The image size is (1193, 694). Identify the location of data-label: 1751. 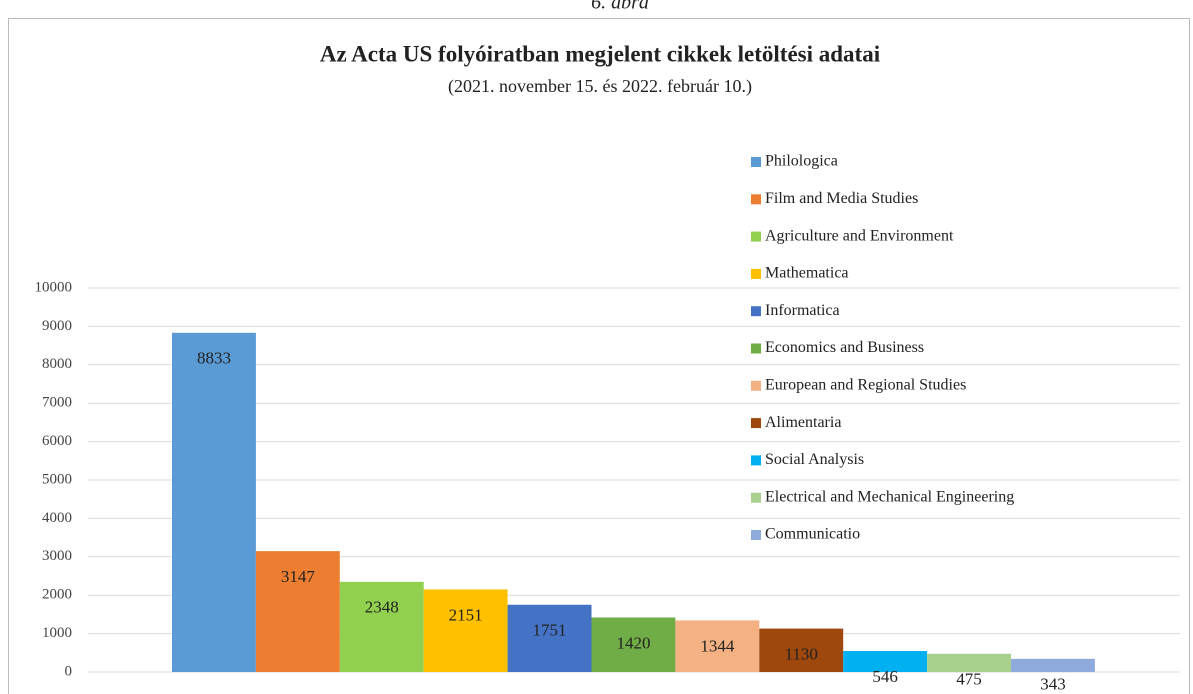
(550, 630).